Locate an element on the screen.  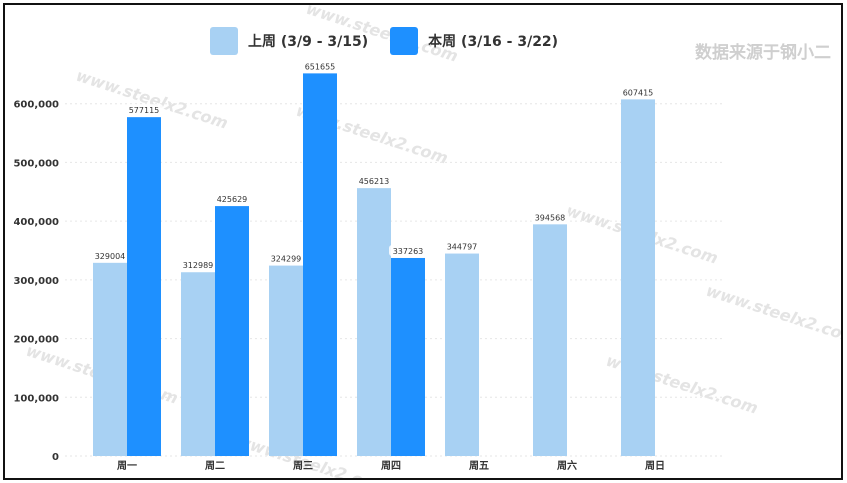
value-label: 329004 is located at coordinates (110, 256).